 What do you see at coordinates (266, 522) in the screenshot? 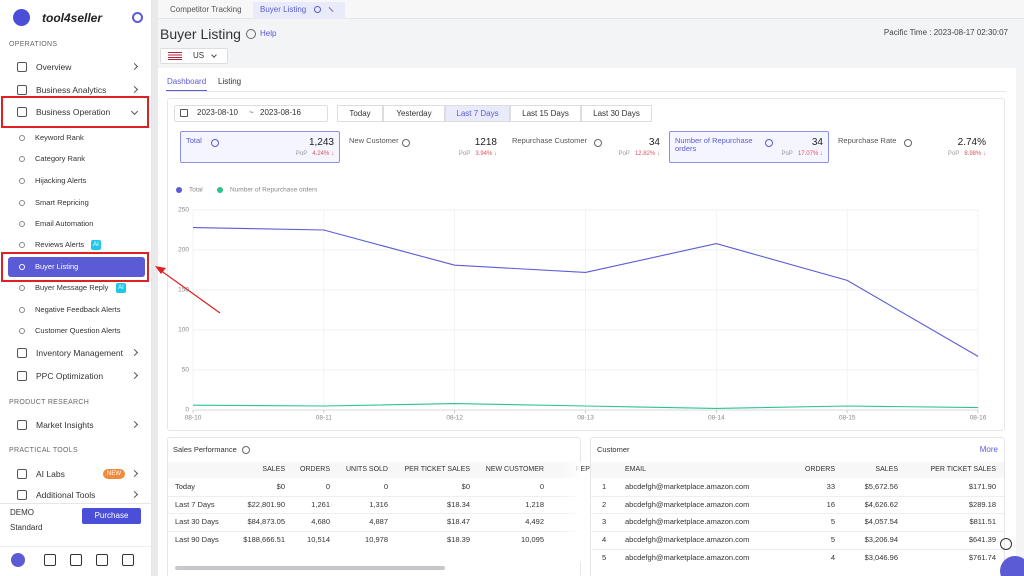
I see `cell: $84,873.05` at bounding box center [266, 522].